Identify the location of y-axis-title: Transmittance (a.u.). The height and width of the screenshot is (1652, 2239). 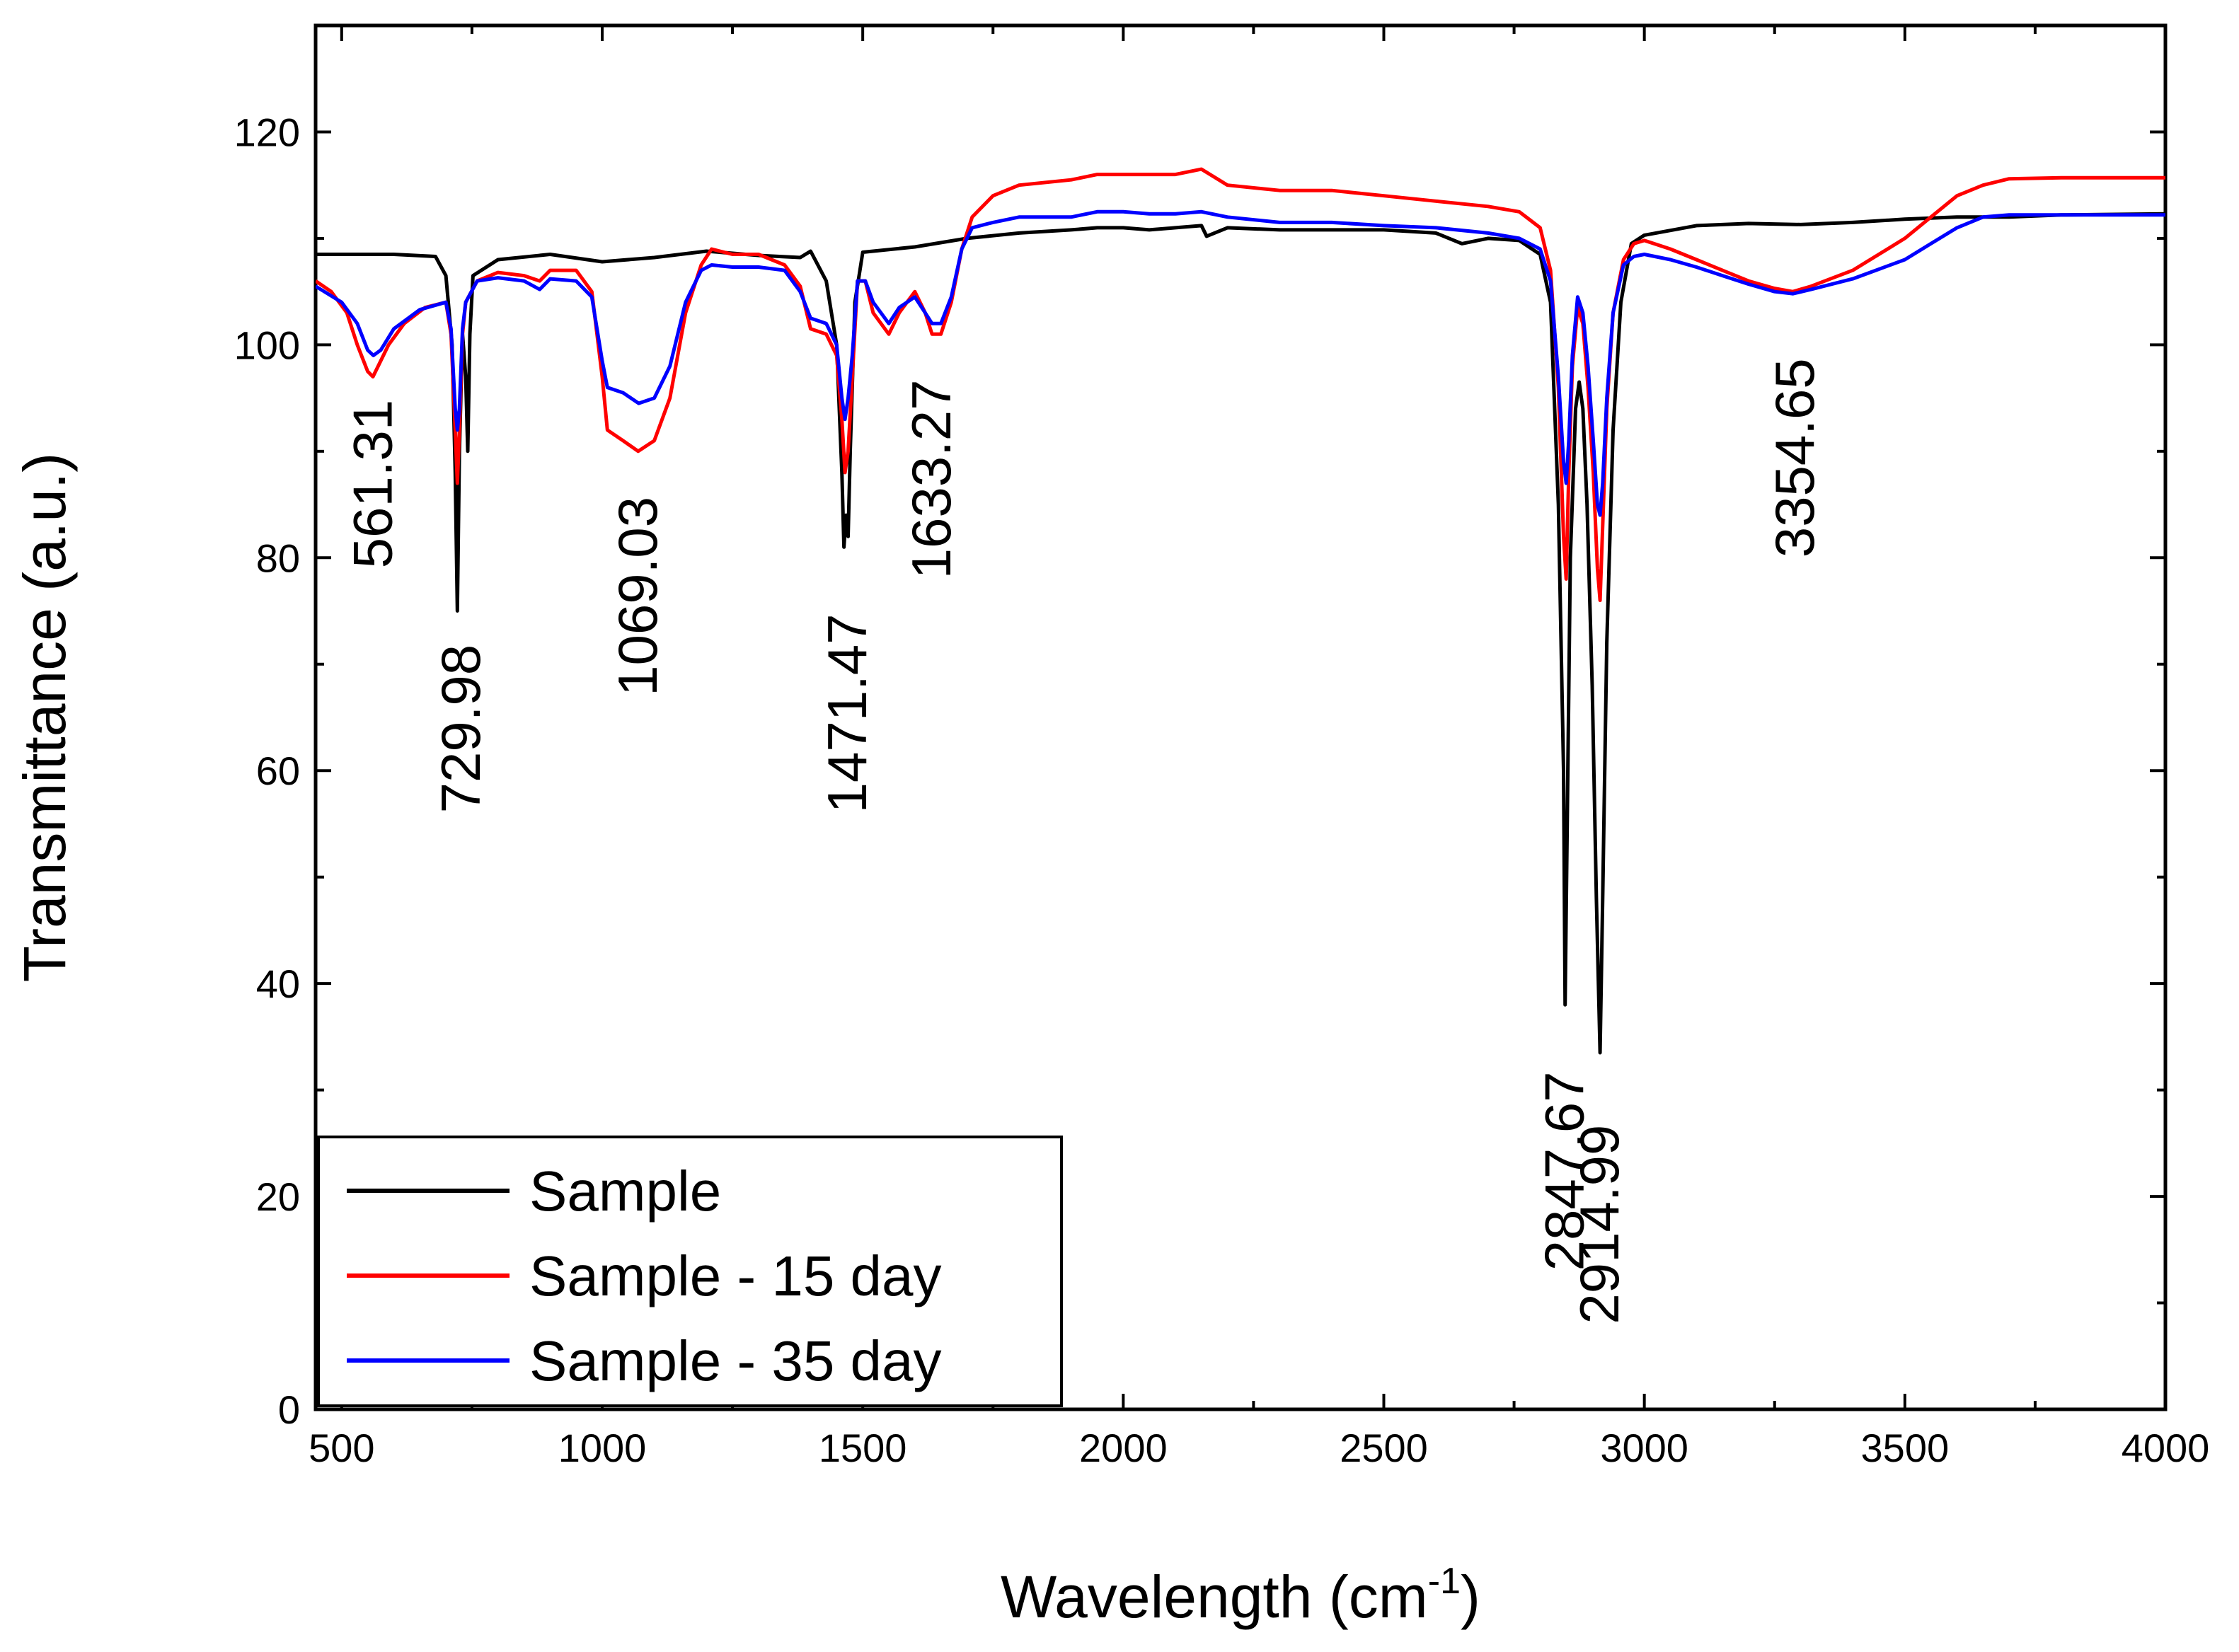
(44, 718).